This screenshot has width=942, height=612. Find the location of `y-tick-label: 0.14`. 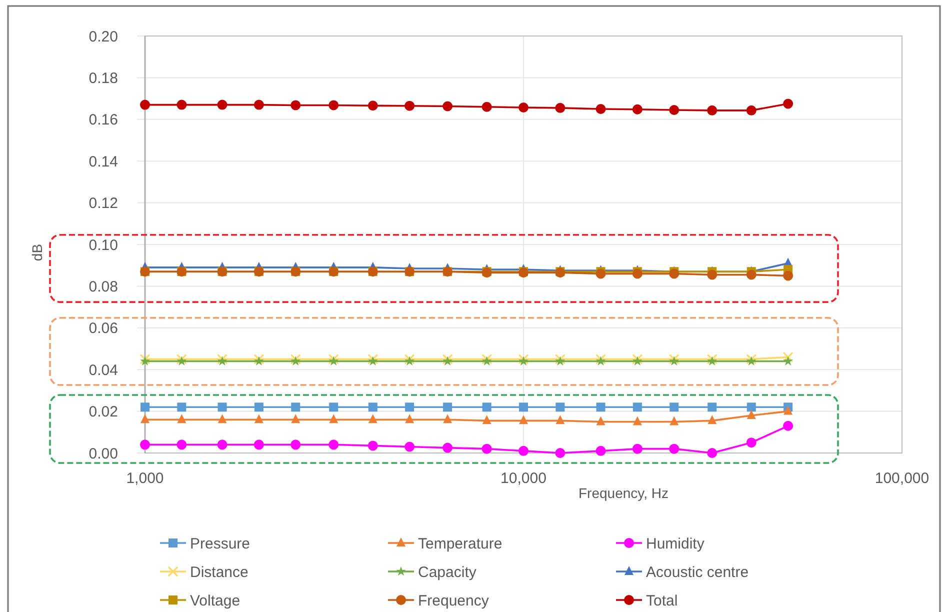

y-tick-label: 0.14 is located at coordinates (103, 161).